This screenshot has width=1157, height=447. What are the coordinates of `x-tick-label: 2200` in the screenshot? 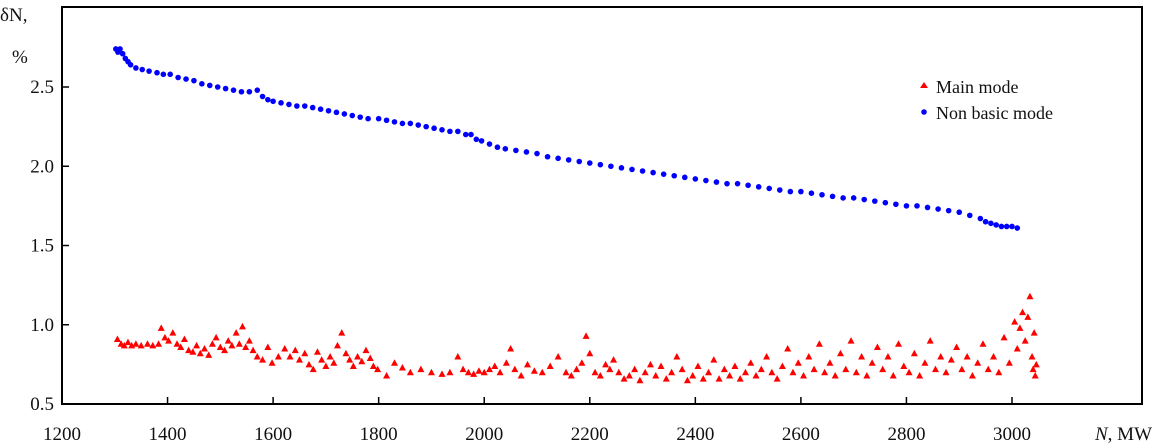 It's located at (590, 434).